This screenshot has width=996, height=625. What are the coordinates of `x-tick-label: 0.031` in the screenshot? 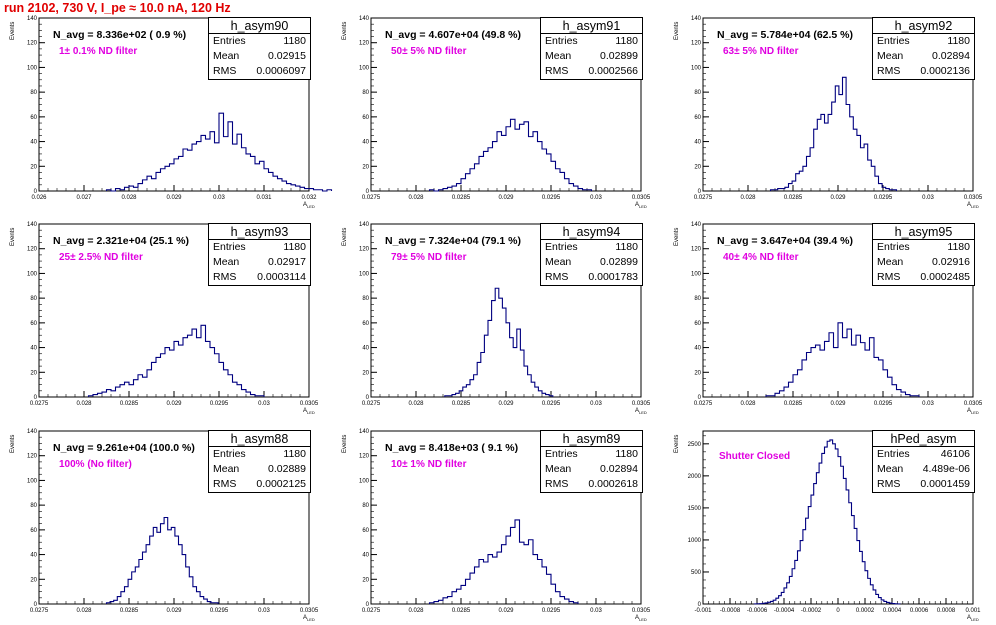 It's located at (264, 198).